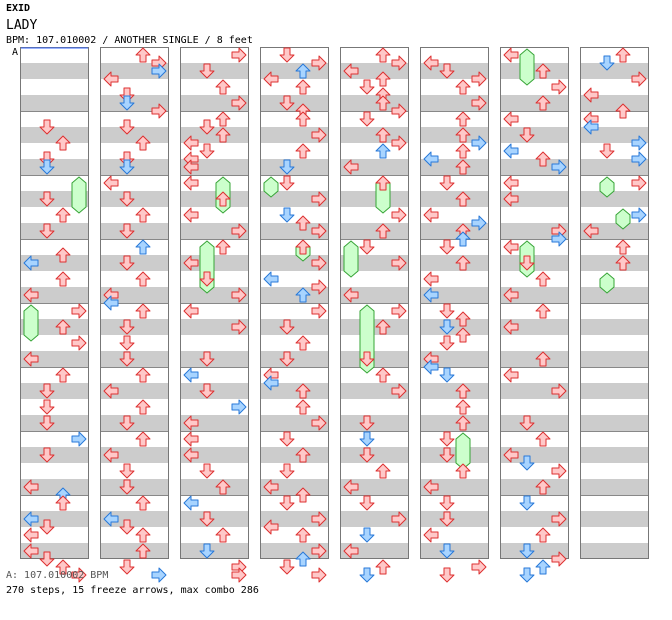 This screenshot has width=672, height=620. Describe the element at coordinates (374, 303) in the screenshot. I see `column-border` at that location.